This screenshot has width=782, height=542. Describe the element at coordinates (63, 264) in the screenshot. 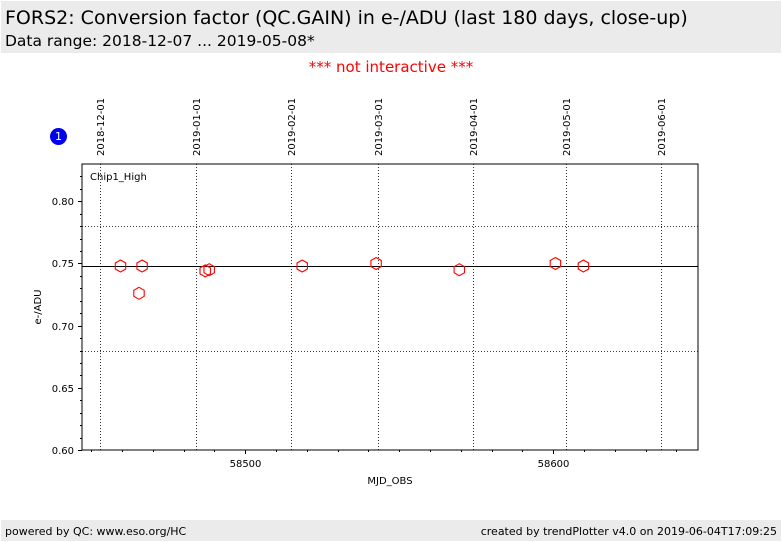

I see `y-tick-label: 0.75` at that location.